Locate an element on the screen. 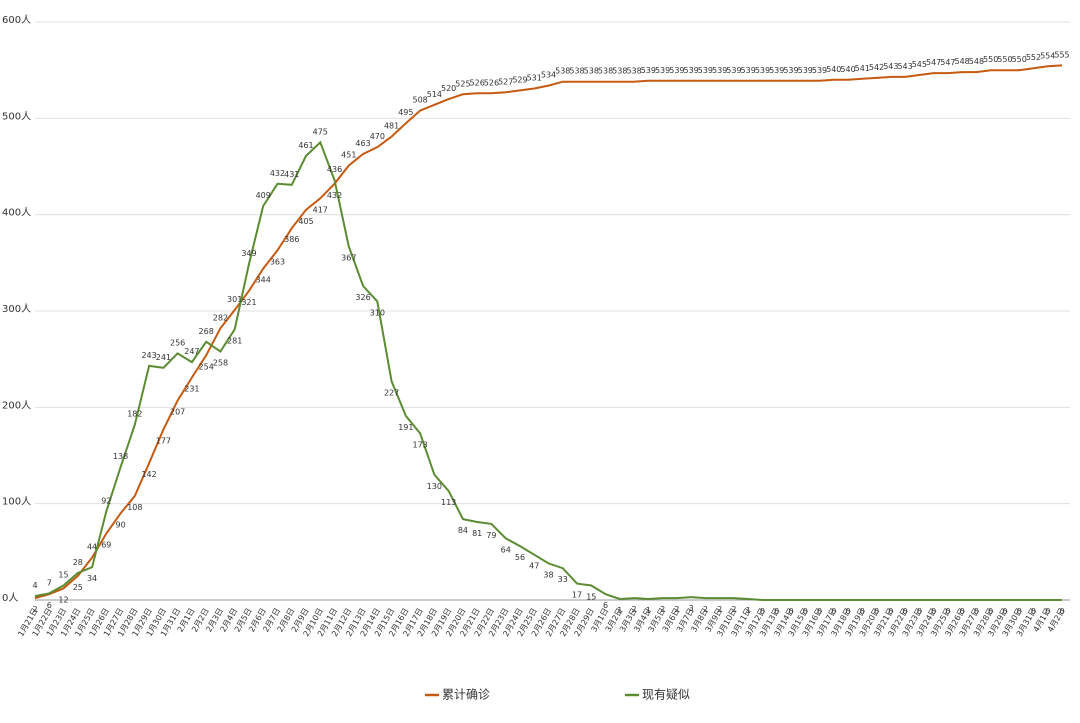 Image resolution: width=1080 pixels, height=723 pixels. data-label: 495 is located at coordinates (405, 112).